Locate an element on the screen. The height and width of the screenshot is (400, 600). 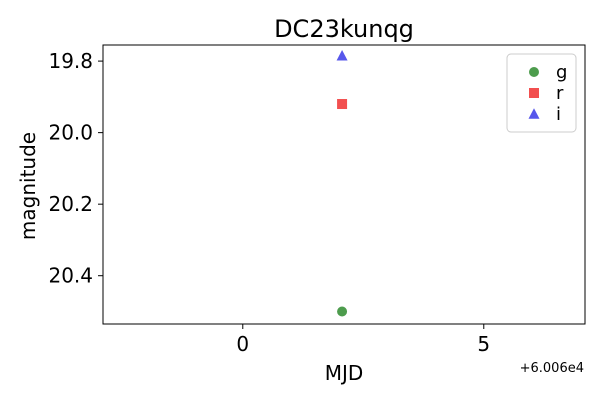
data-point-i is located at coordinates (342, 55).